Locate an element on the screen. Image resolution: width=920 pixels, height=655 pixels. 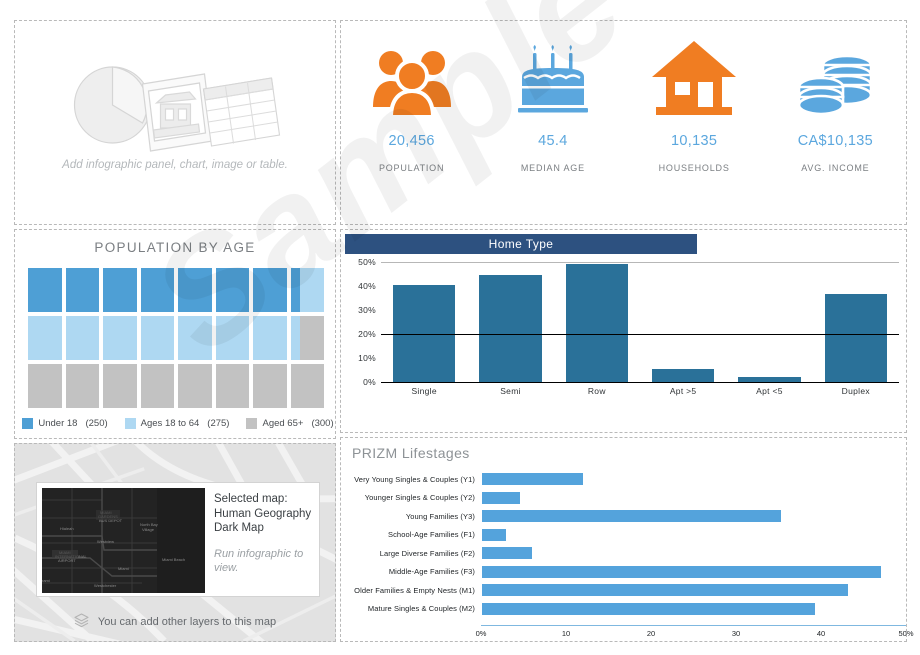
legend-swatch is located at coordinates (130, 423).